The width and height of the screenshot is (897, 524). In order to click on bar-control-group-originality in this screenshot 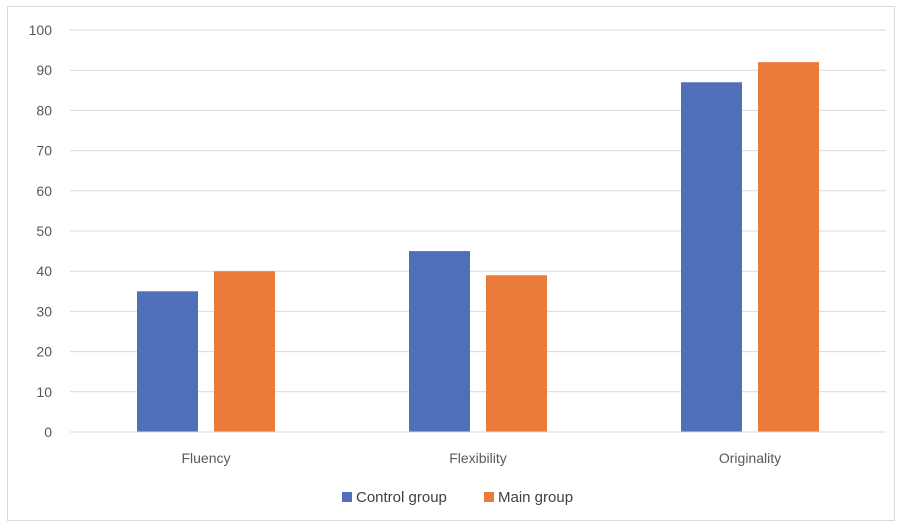, I will do `click(711, 257)`.